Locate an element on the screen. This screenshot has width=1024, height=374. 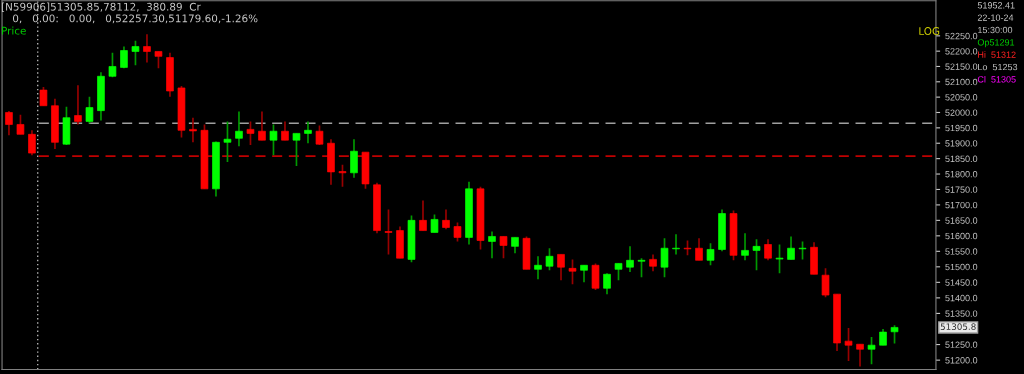
y-tick-label: 51200.0 is located at coordinates (961, 360).